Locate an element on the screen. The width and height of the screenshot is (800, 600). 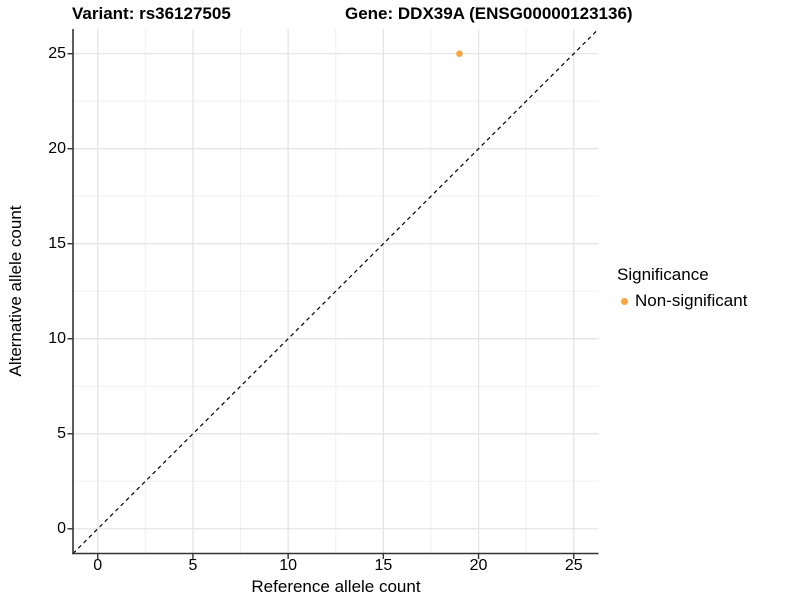
x-tick-label: 15 is located at coordinates (383, 565).